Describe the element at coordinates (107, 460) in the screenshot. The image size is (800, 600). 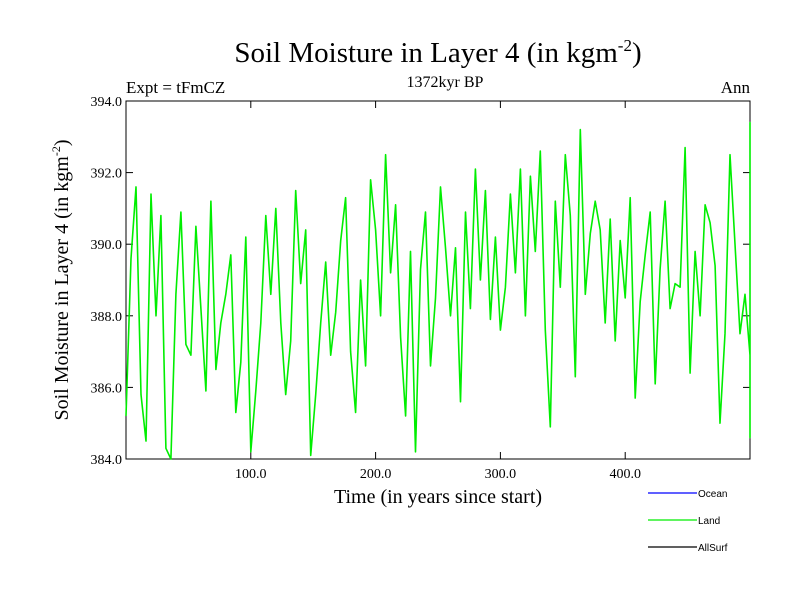
I see `y-tick-label: 384.0` at that location.